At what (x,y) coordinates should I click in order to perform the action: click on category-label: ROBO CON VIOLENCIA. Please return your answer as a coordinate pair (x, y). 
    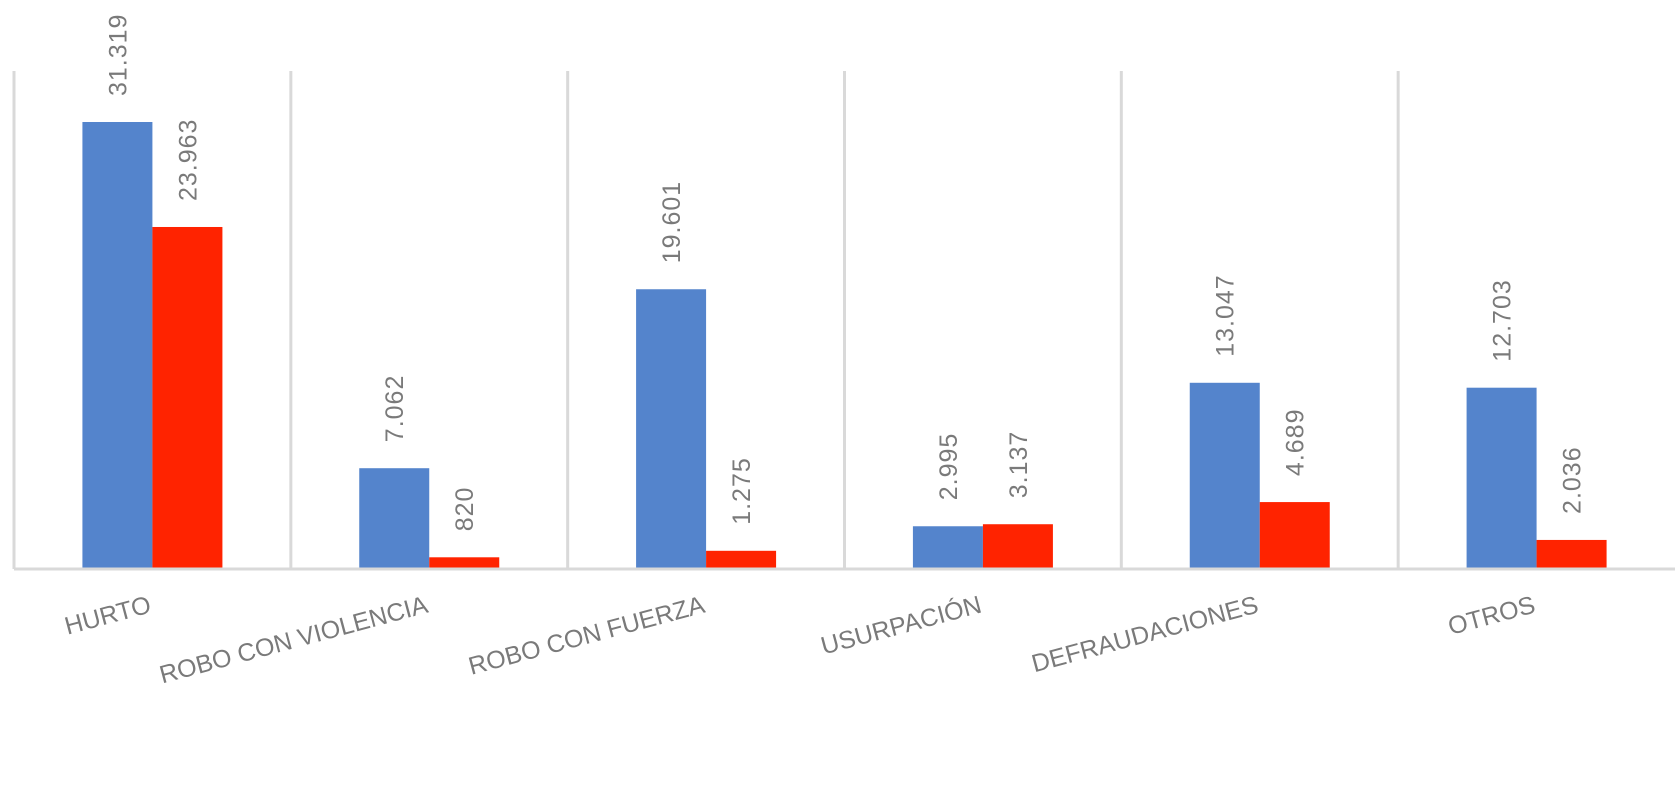
    Looking at the image, I should click on (294, 640).